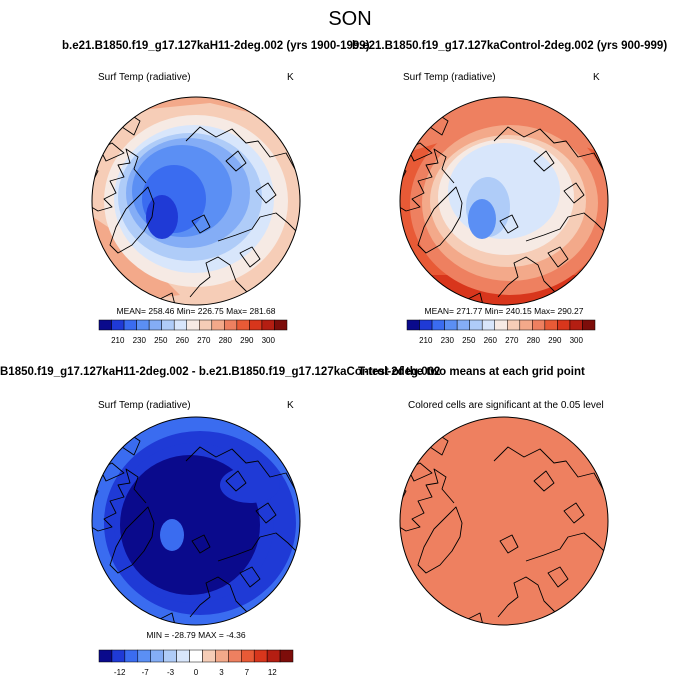 This screenshot has height=700, width=700. I want to click on panel-bl-stats: MIN = -28.79 MAX = -4.36, so click(196, 635).